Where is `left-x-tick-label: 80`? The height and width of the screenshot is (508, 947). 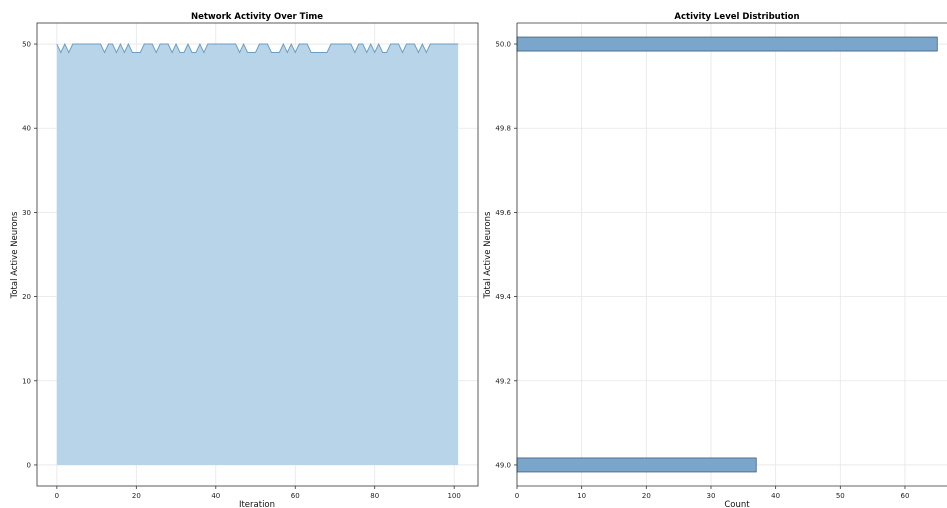
left-x-tick-label: 80 is located at coordinates (374, 496).